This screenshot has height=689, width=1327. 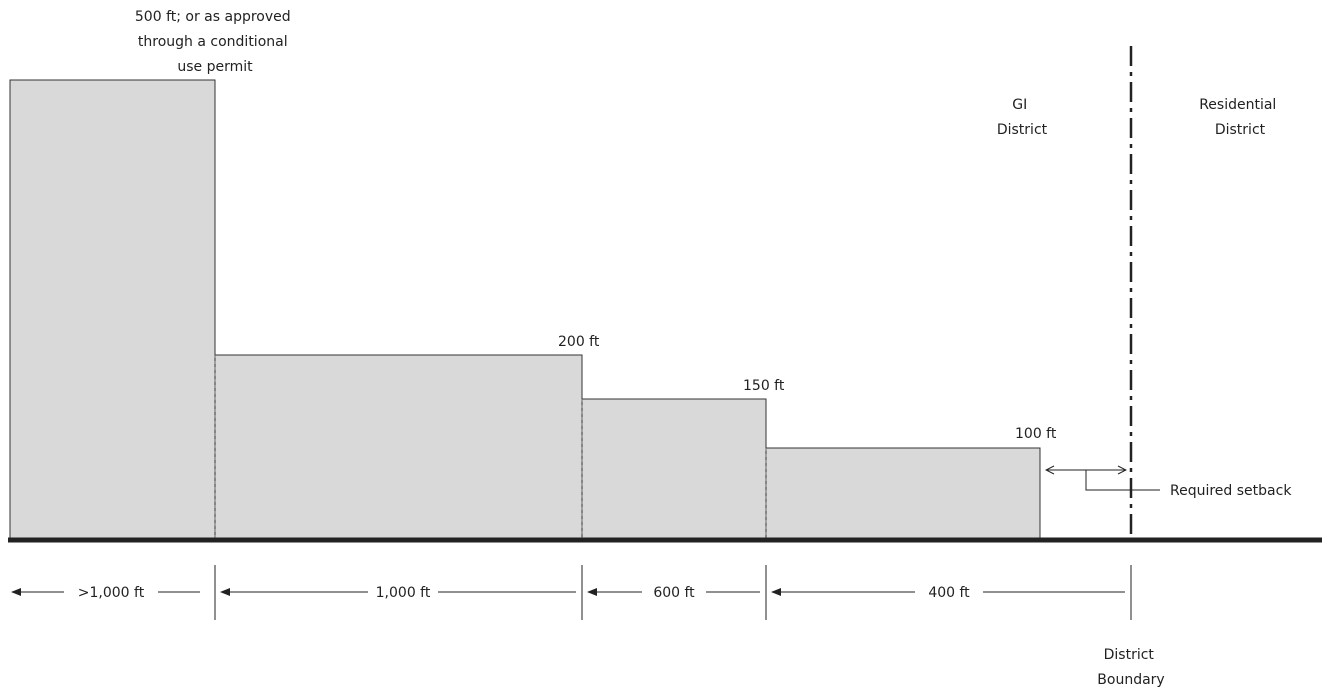 What do you see at coordinates (1036, 434) in the screenshot?
I see `tier-4-height-label: 100 ft` at bounding box center [1036, 434].